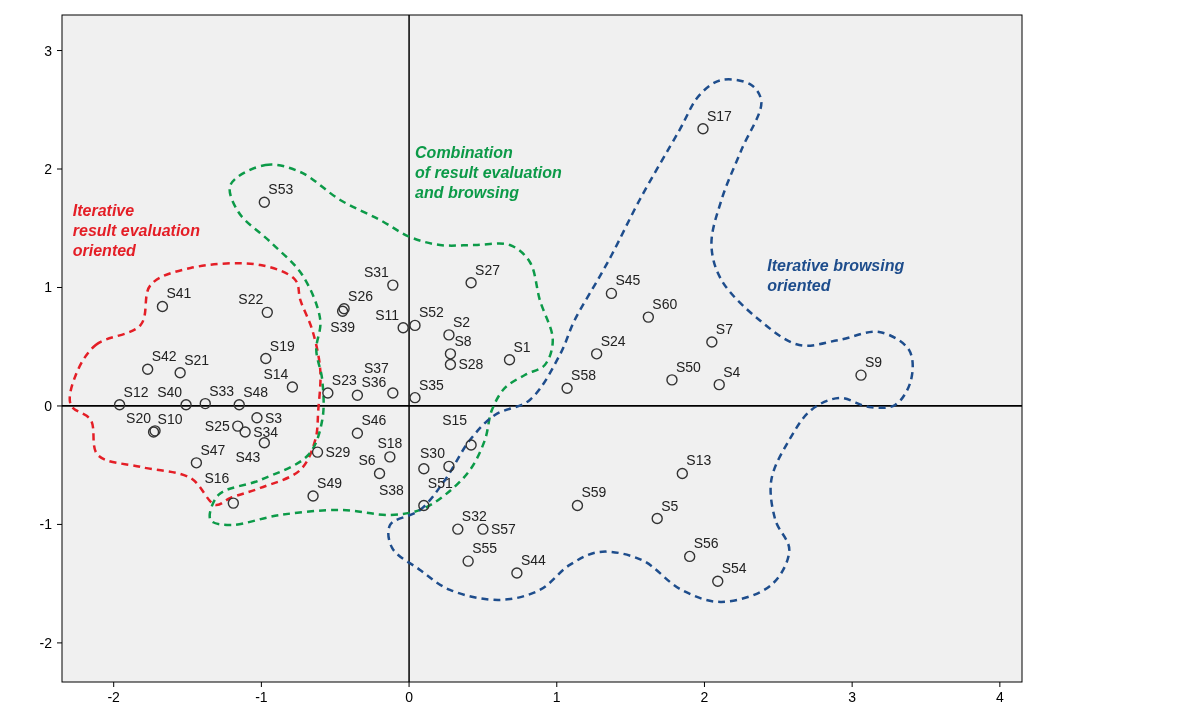 This screenshot has height=714, width=1189. What do you see at coordinates (461, 321) in the screenshot?
I see `data-label: S2` at bounding box center [461, 321].